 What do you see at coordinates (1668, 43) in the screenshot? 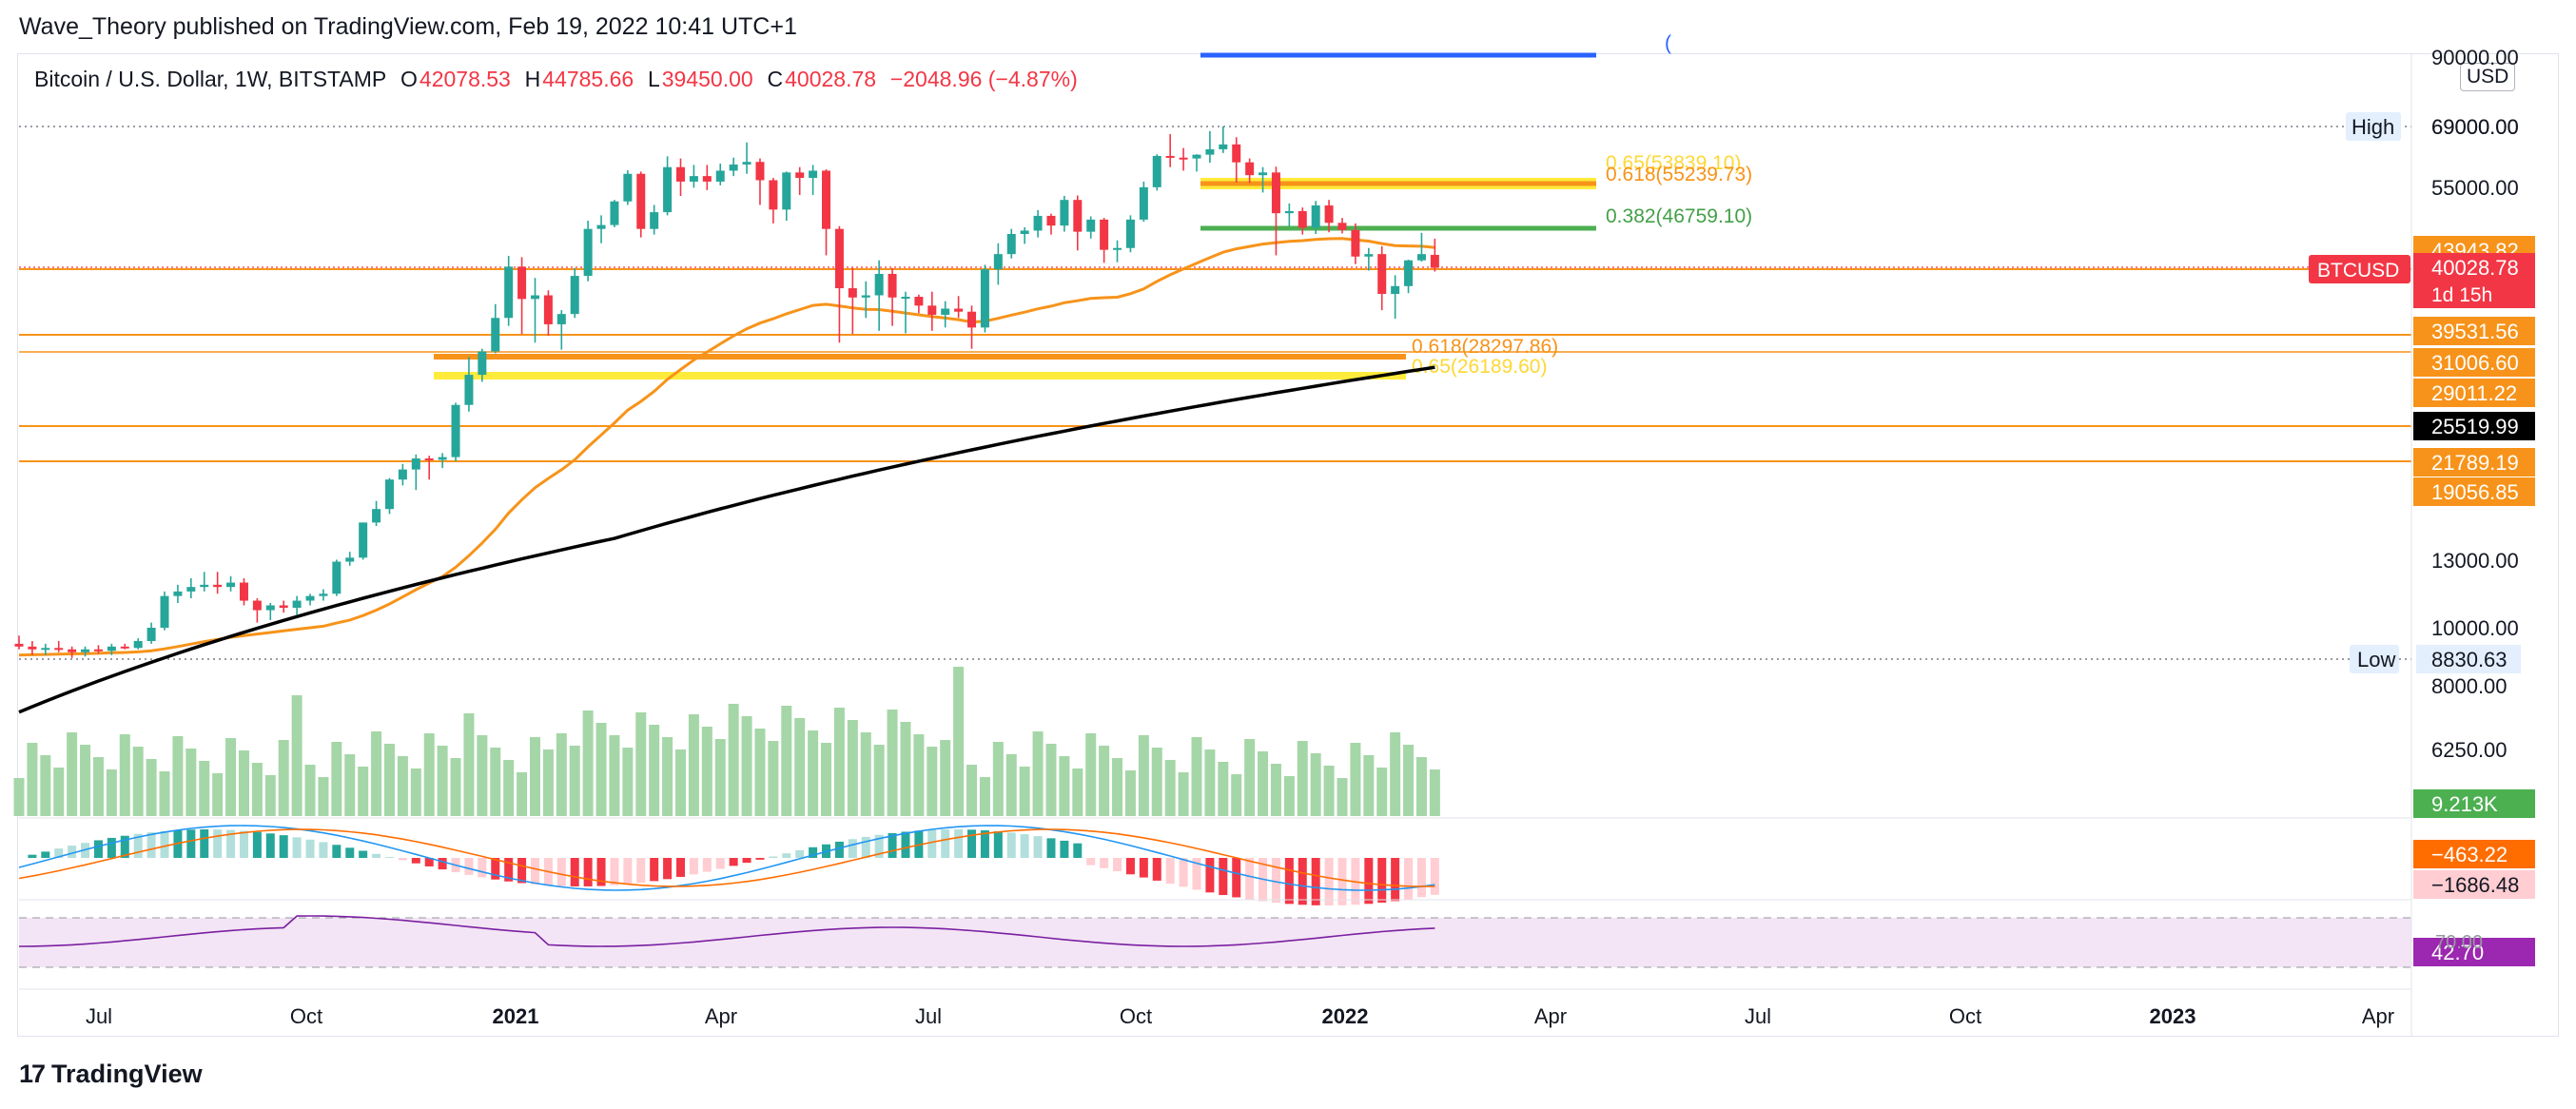
I see `fib-top-clipped-label: (` at bounding box center [1668, 43].